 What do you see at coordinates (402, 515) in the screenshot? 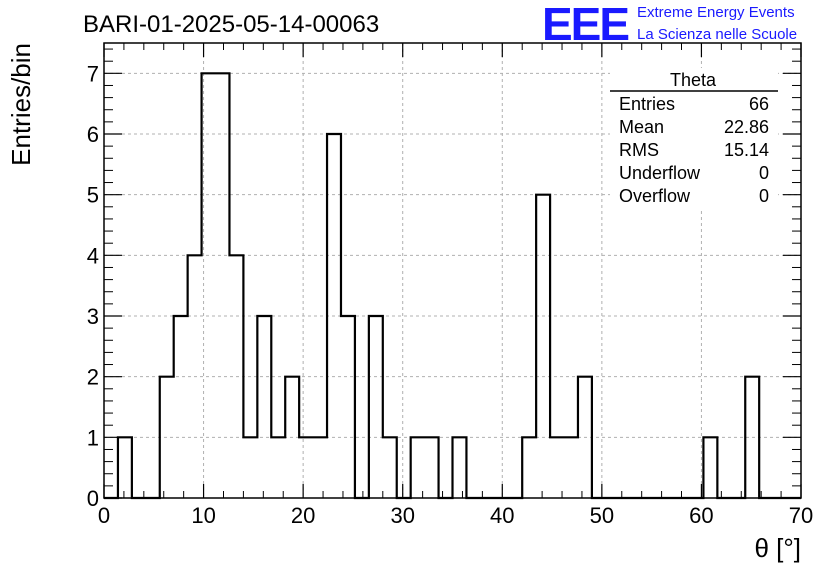
I see `x-tick-label: 30` at bounding box center [402, 515].